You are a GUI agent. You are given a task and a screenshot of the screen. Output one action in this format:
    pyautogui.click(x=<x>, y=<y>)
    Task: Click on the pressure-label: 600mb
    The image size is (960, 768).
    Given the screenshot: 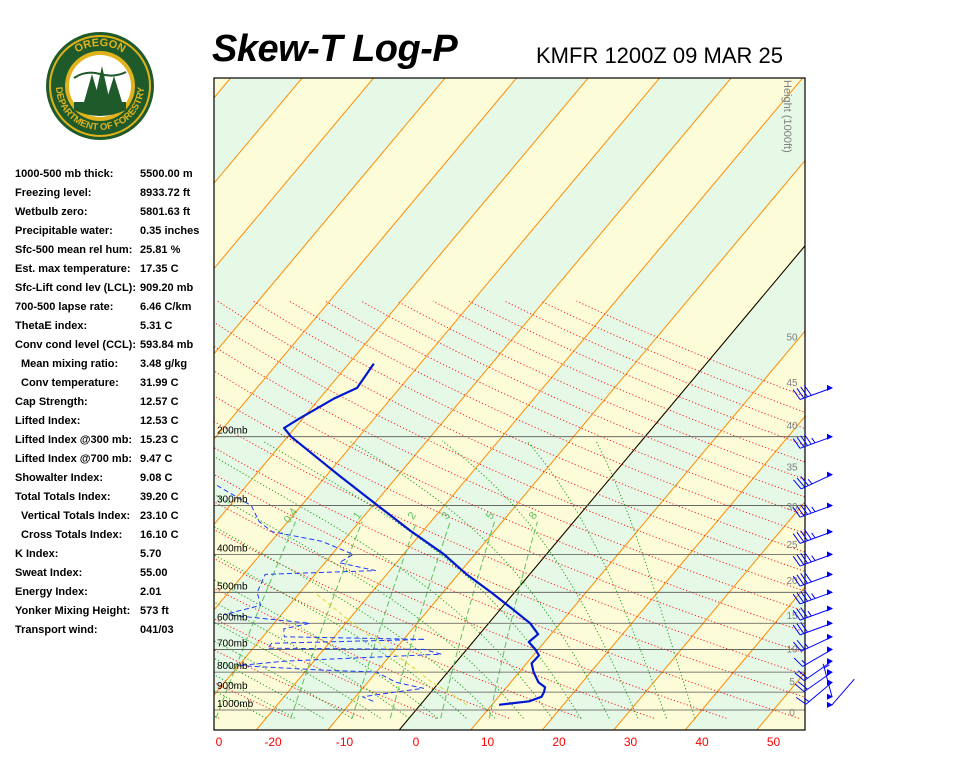 What is the action you would take?
    pyautogui.click(x=232, y=617)
    